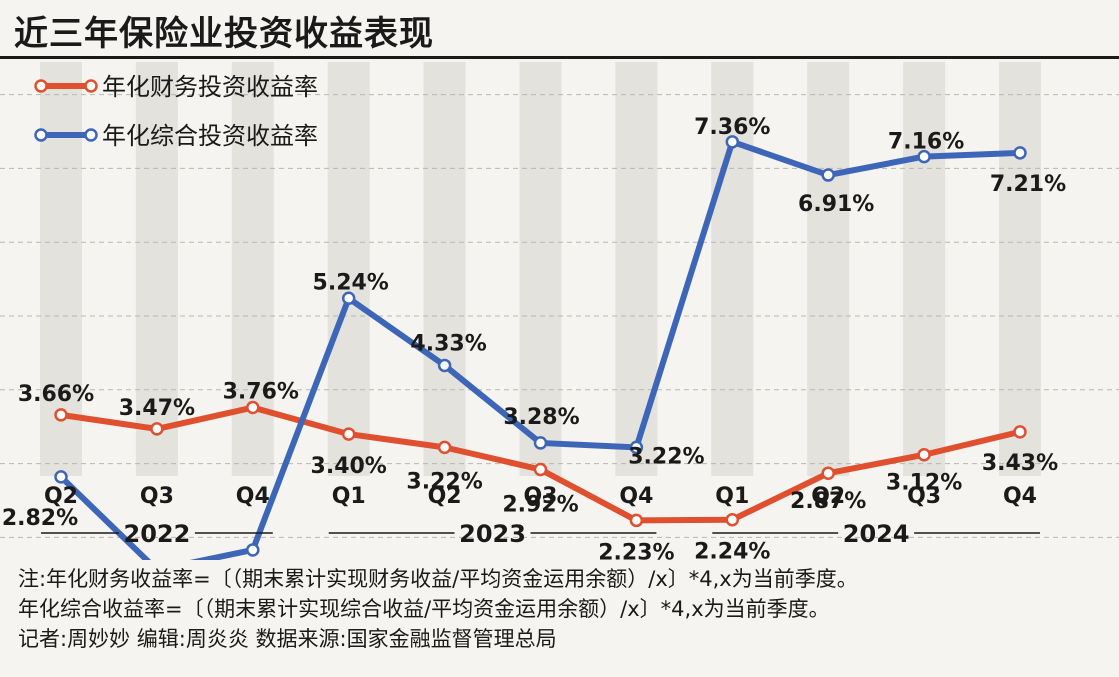 The height and width of the screenshot is (677, 1119). What do you see at coordinates (40, 518) in the screenshot?
I see `data-label: 2.82%` at bounding box center [40, 518].